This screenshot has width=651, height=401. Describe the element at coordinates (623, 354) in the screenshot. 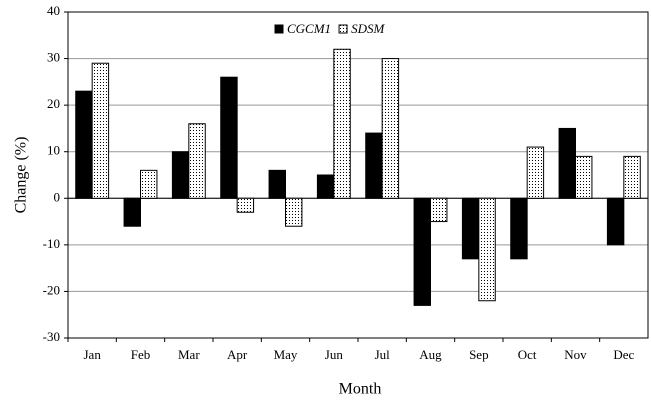

I see `x-tick-label: Dec` at that location.